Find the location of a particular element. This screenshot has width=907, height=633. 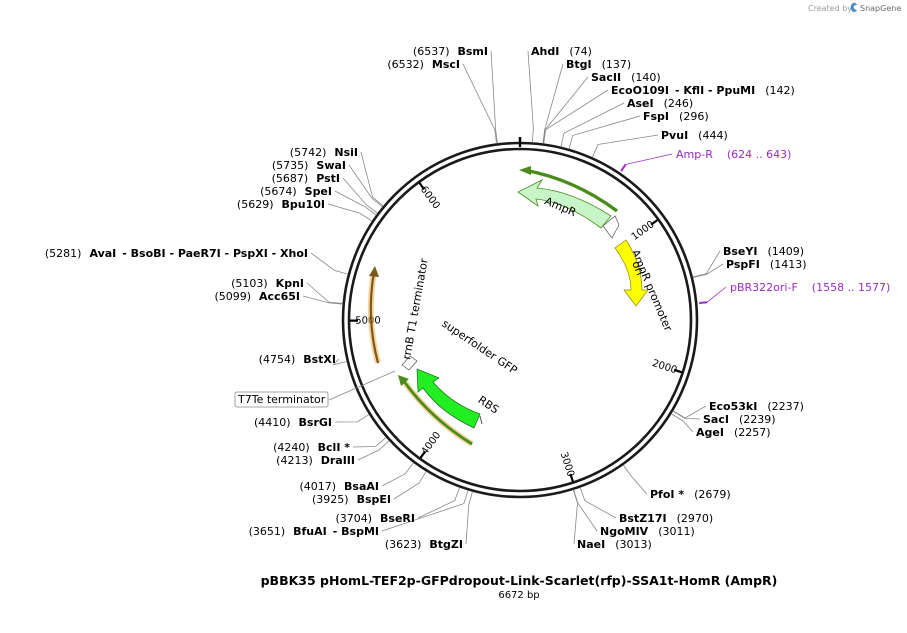

site-kpni: (5103) KpnI is located at coordinates (287, 290).